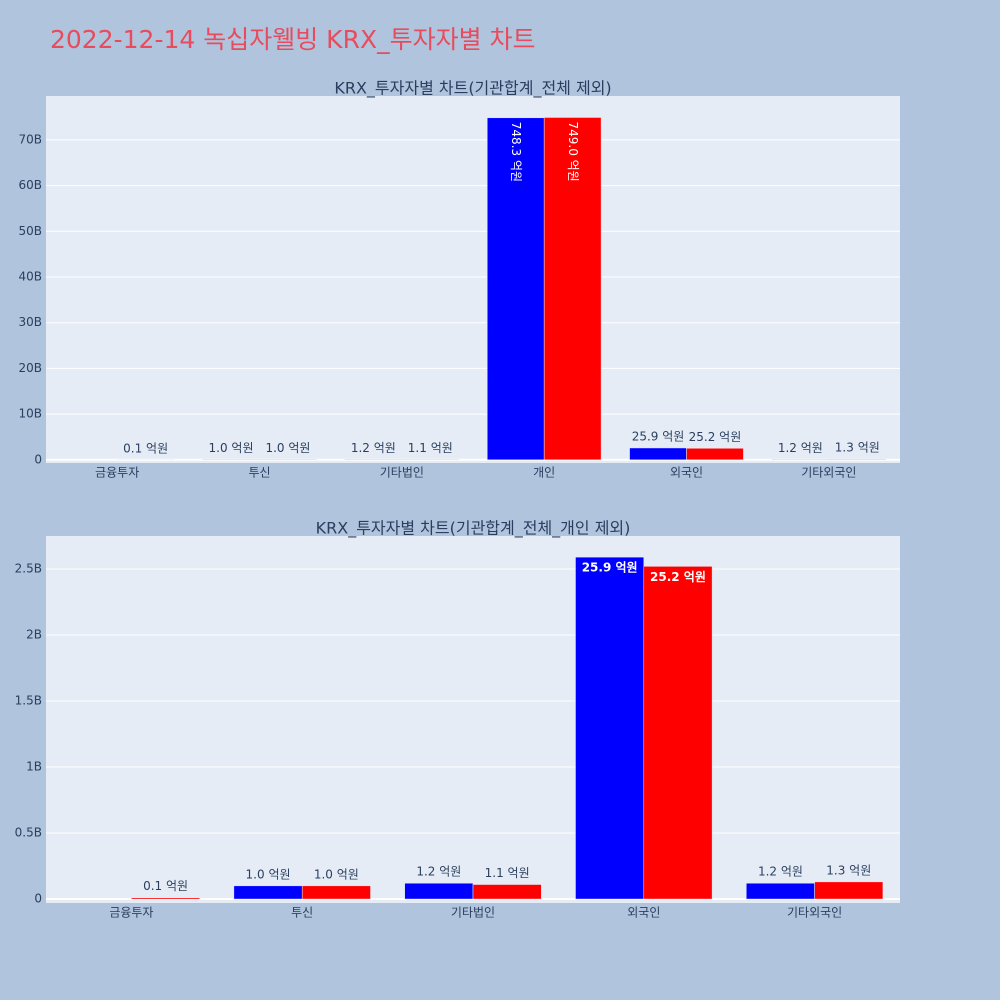 The width and height of the screenshot is (1000, 1000). What do you see at coordinates (30, 414) in the screenshot?
I see `y-tick-label: 10B` at bounding box center [30, 414].